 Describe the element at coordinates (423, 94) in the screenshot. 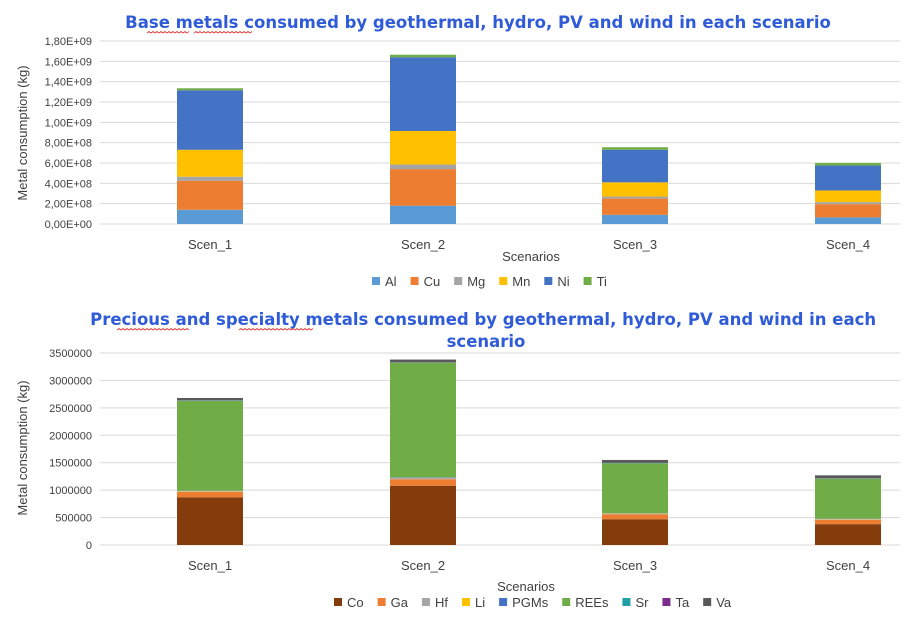

I see `bar-segment-ni-scen2` at that location.